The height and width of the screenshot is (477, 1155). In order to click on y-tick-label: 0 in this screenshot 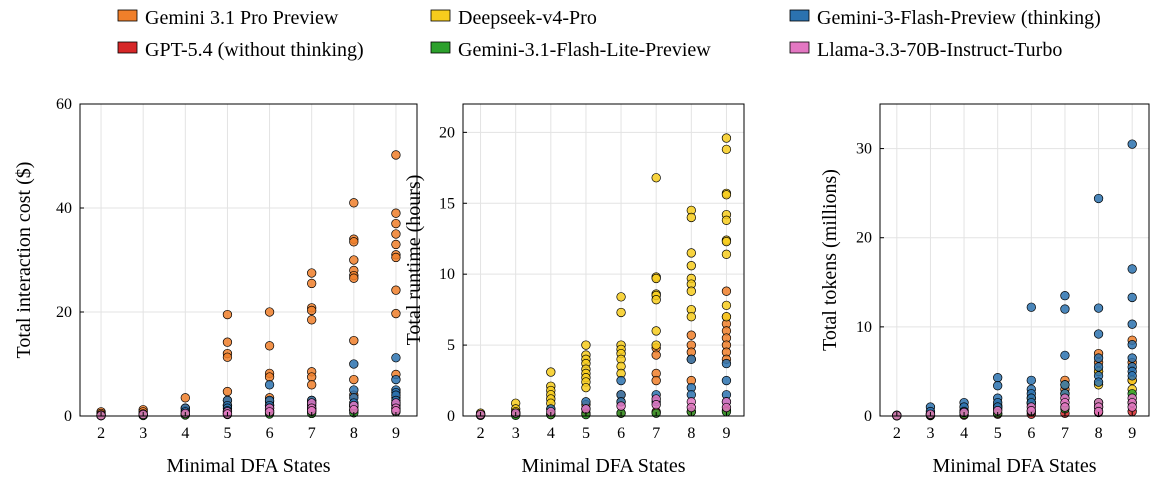, I will do `click(68, 416)`.